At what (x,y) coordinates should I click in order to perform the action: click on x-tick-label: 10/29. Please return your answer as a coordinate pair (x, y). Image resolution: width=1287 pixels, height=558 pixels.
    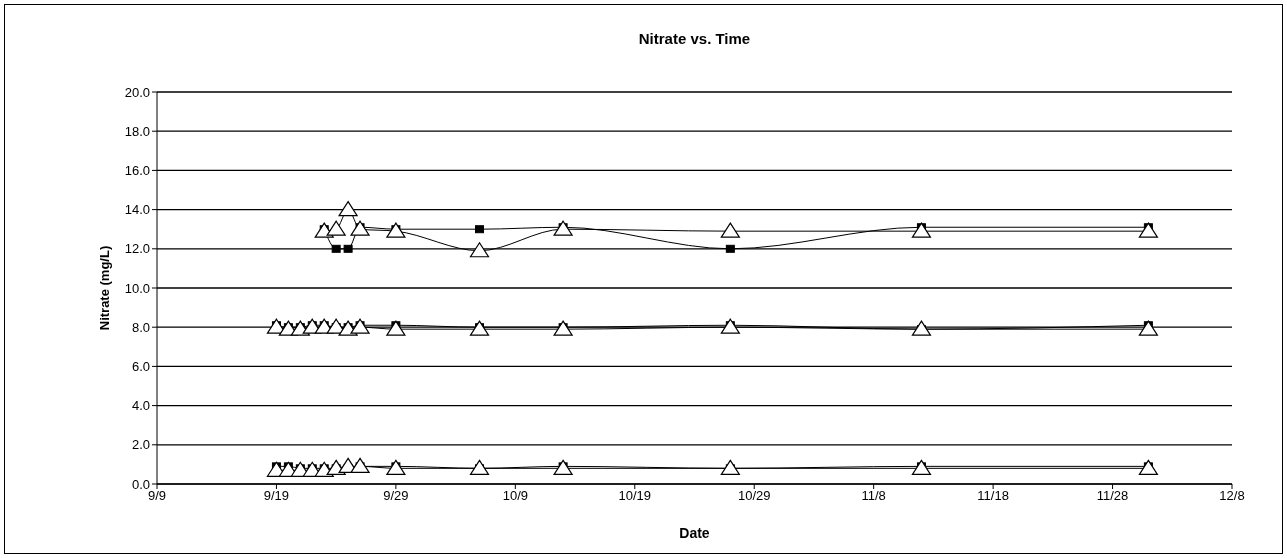
    Looking at the image, I should click on (754, 496).